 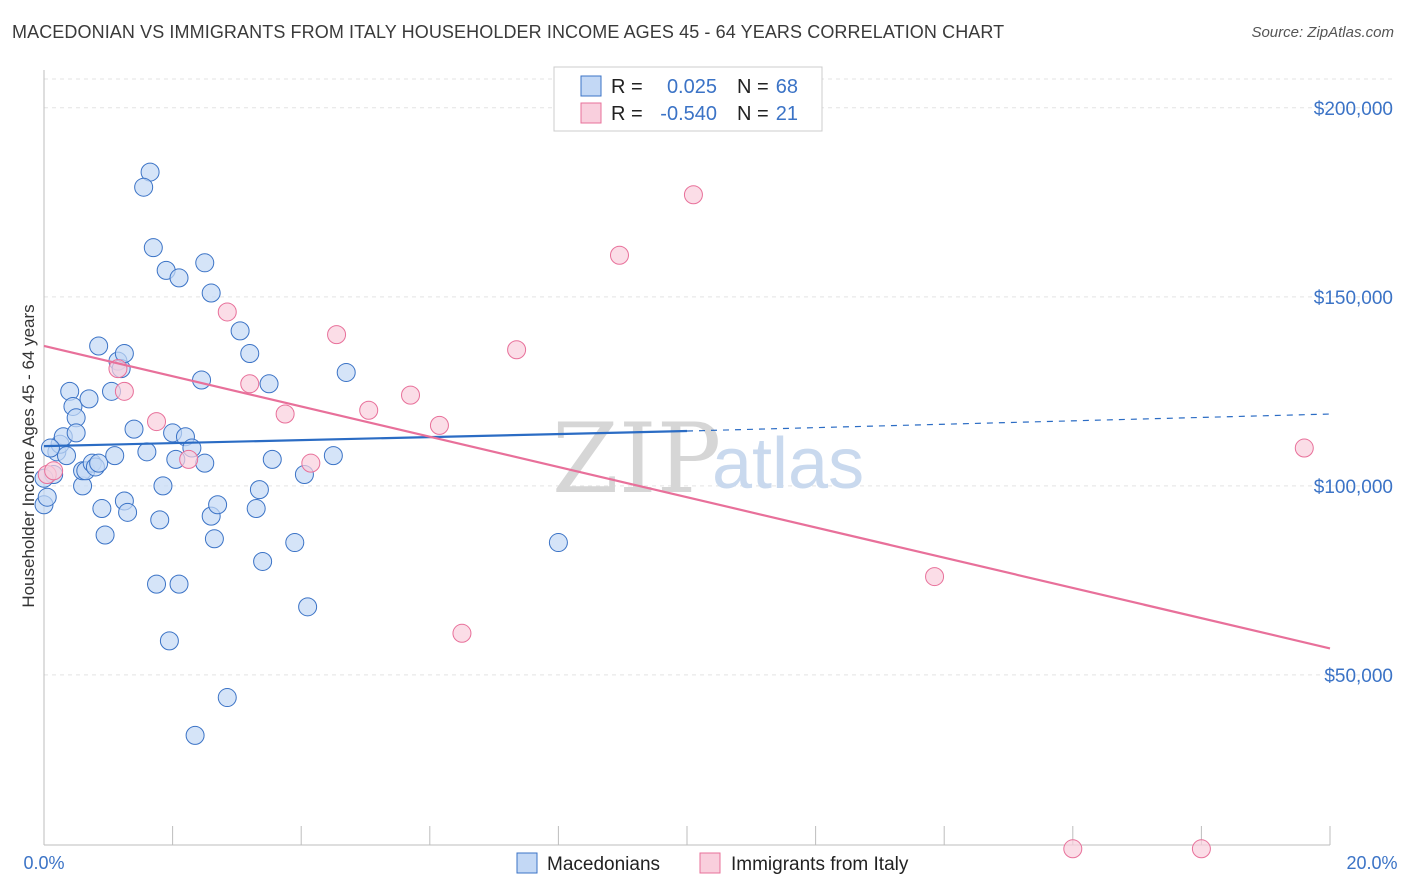 What do you see at coordinates (1371, 863) in the screenshot?
I see `x-tick-label-max: 20.0%` at bounding box center [1371, 863].